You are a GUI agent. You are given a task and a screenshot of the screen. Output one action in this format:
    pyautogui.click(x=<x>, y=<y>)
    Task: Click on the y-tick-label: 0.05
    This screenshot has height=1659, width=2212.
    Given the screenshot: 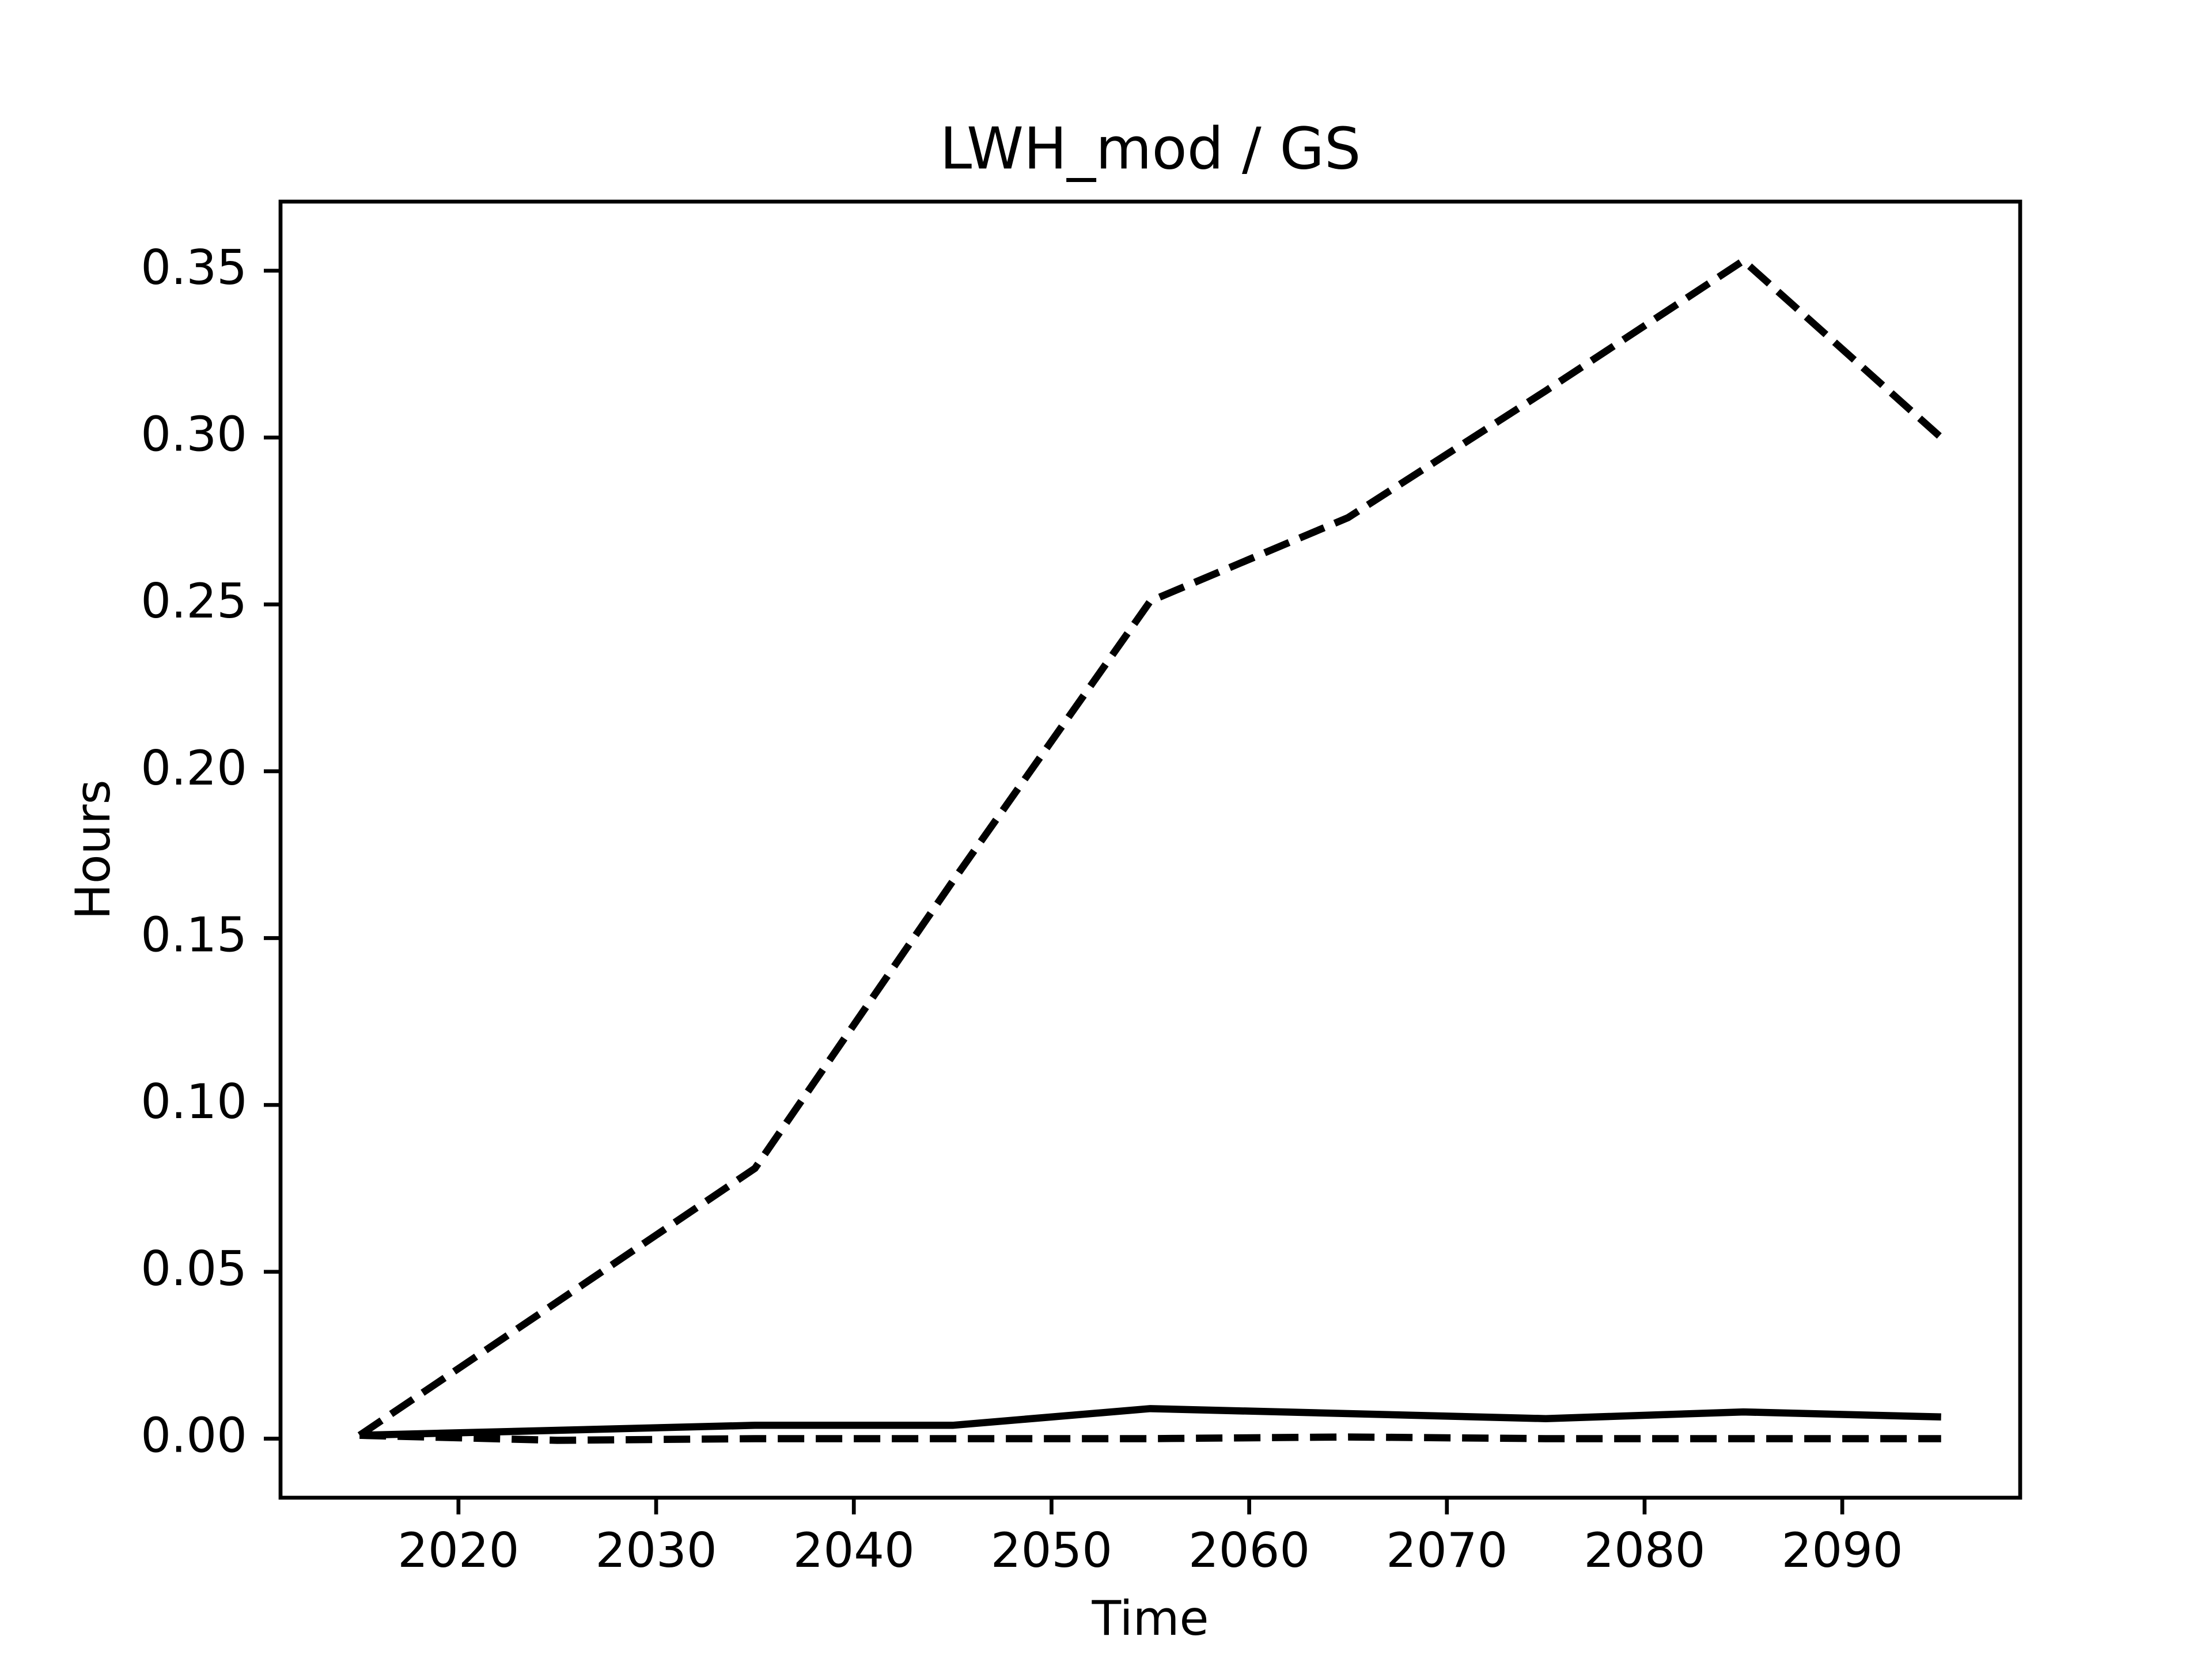 What is the action you would take?
    pyautogui.click(x=194, y=1269)
    